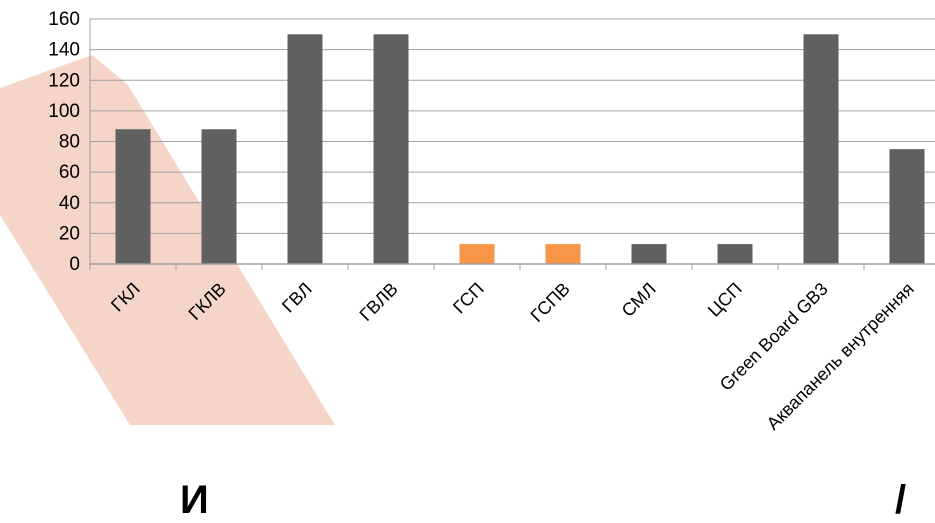 This screenshot has width=935, height=523. Describe the element at coordinates (297, 298) in the screenshot. I see `x-tick-label: ГВЛ` at that location.